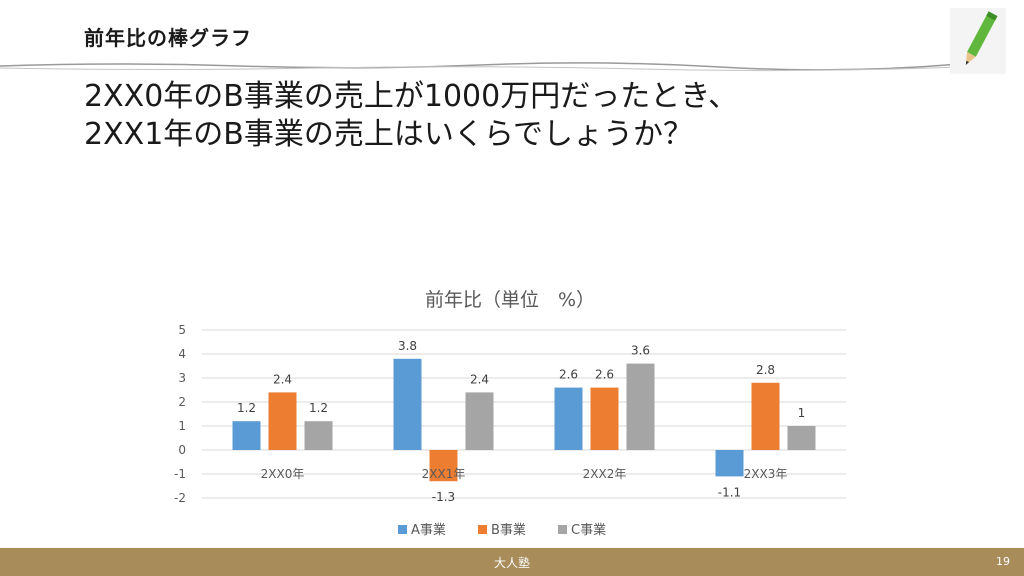  Describe the element at coordinates (443, 497) in the screenshot. I see `data-label: -1.3` at that location.